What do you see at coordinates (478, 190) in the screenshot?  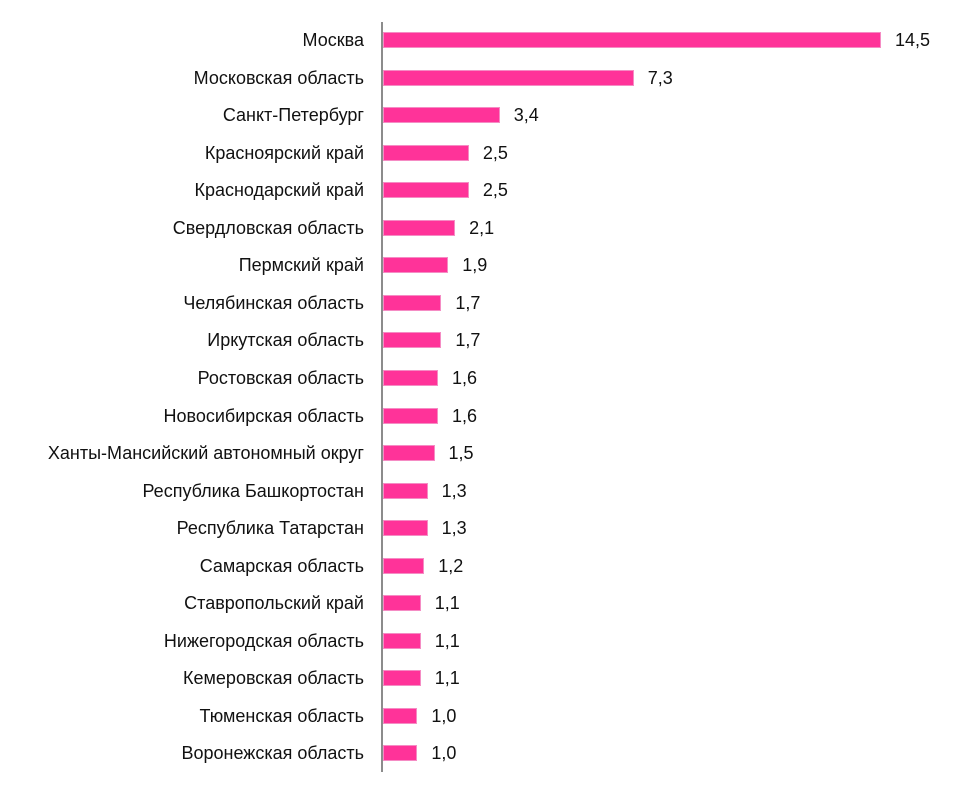 I see `bar-row: Краснодарский край 2,5` at bounding box center [478, 190].